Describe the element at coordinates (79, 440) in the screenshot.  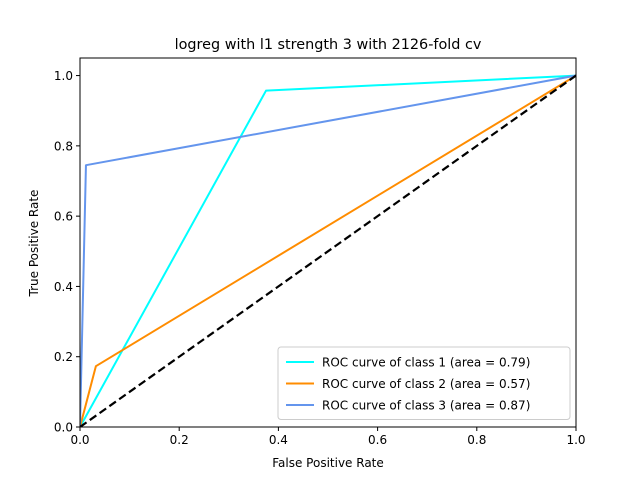
I see `x-tick-label: 0.0` at that location.